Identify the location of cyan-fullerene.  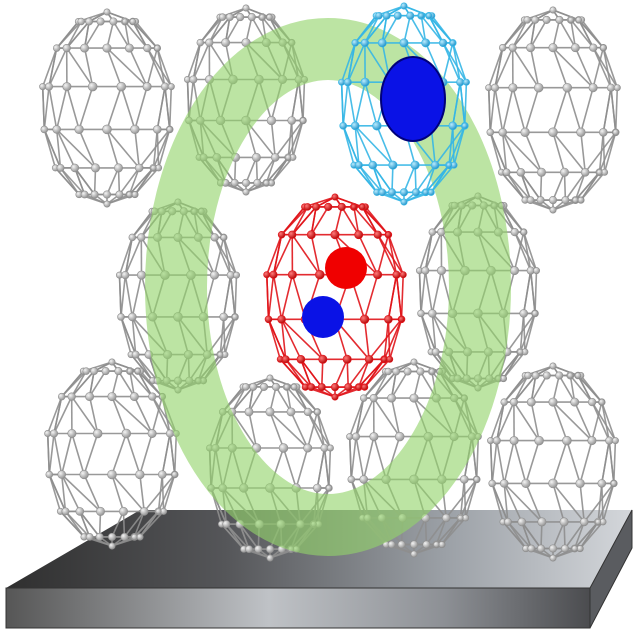
(404, 104).